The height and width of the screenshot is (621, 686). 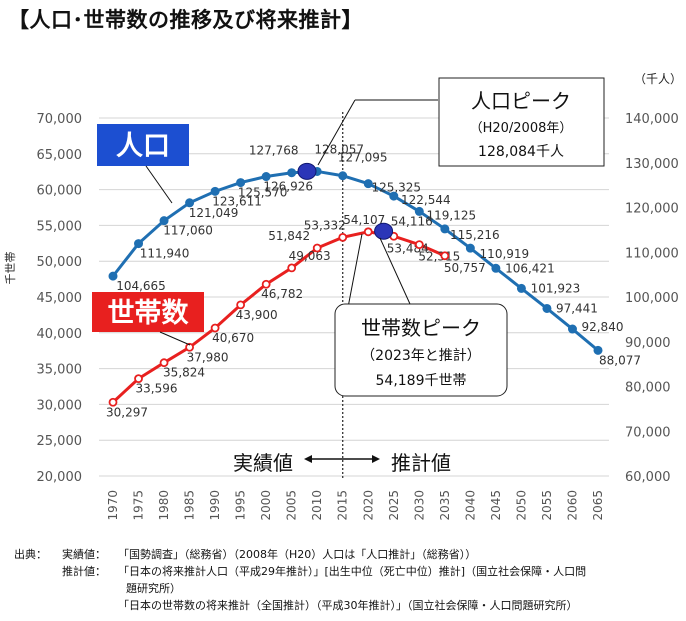 What do you see at coordinates (521, 505) in the screenshot?
I see `x-tick-label: 2050` at bounding box center [521, 505].